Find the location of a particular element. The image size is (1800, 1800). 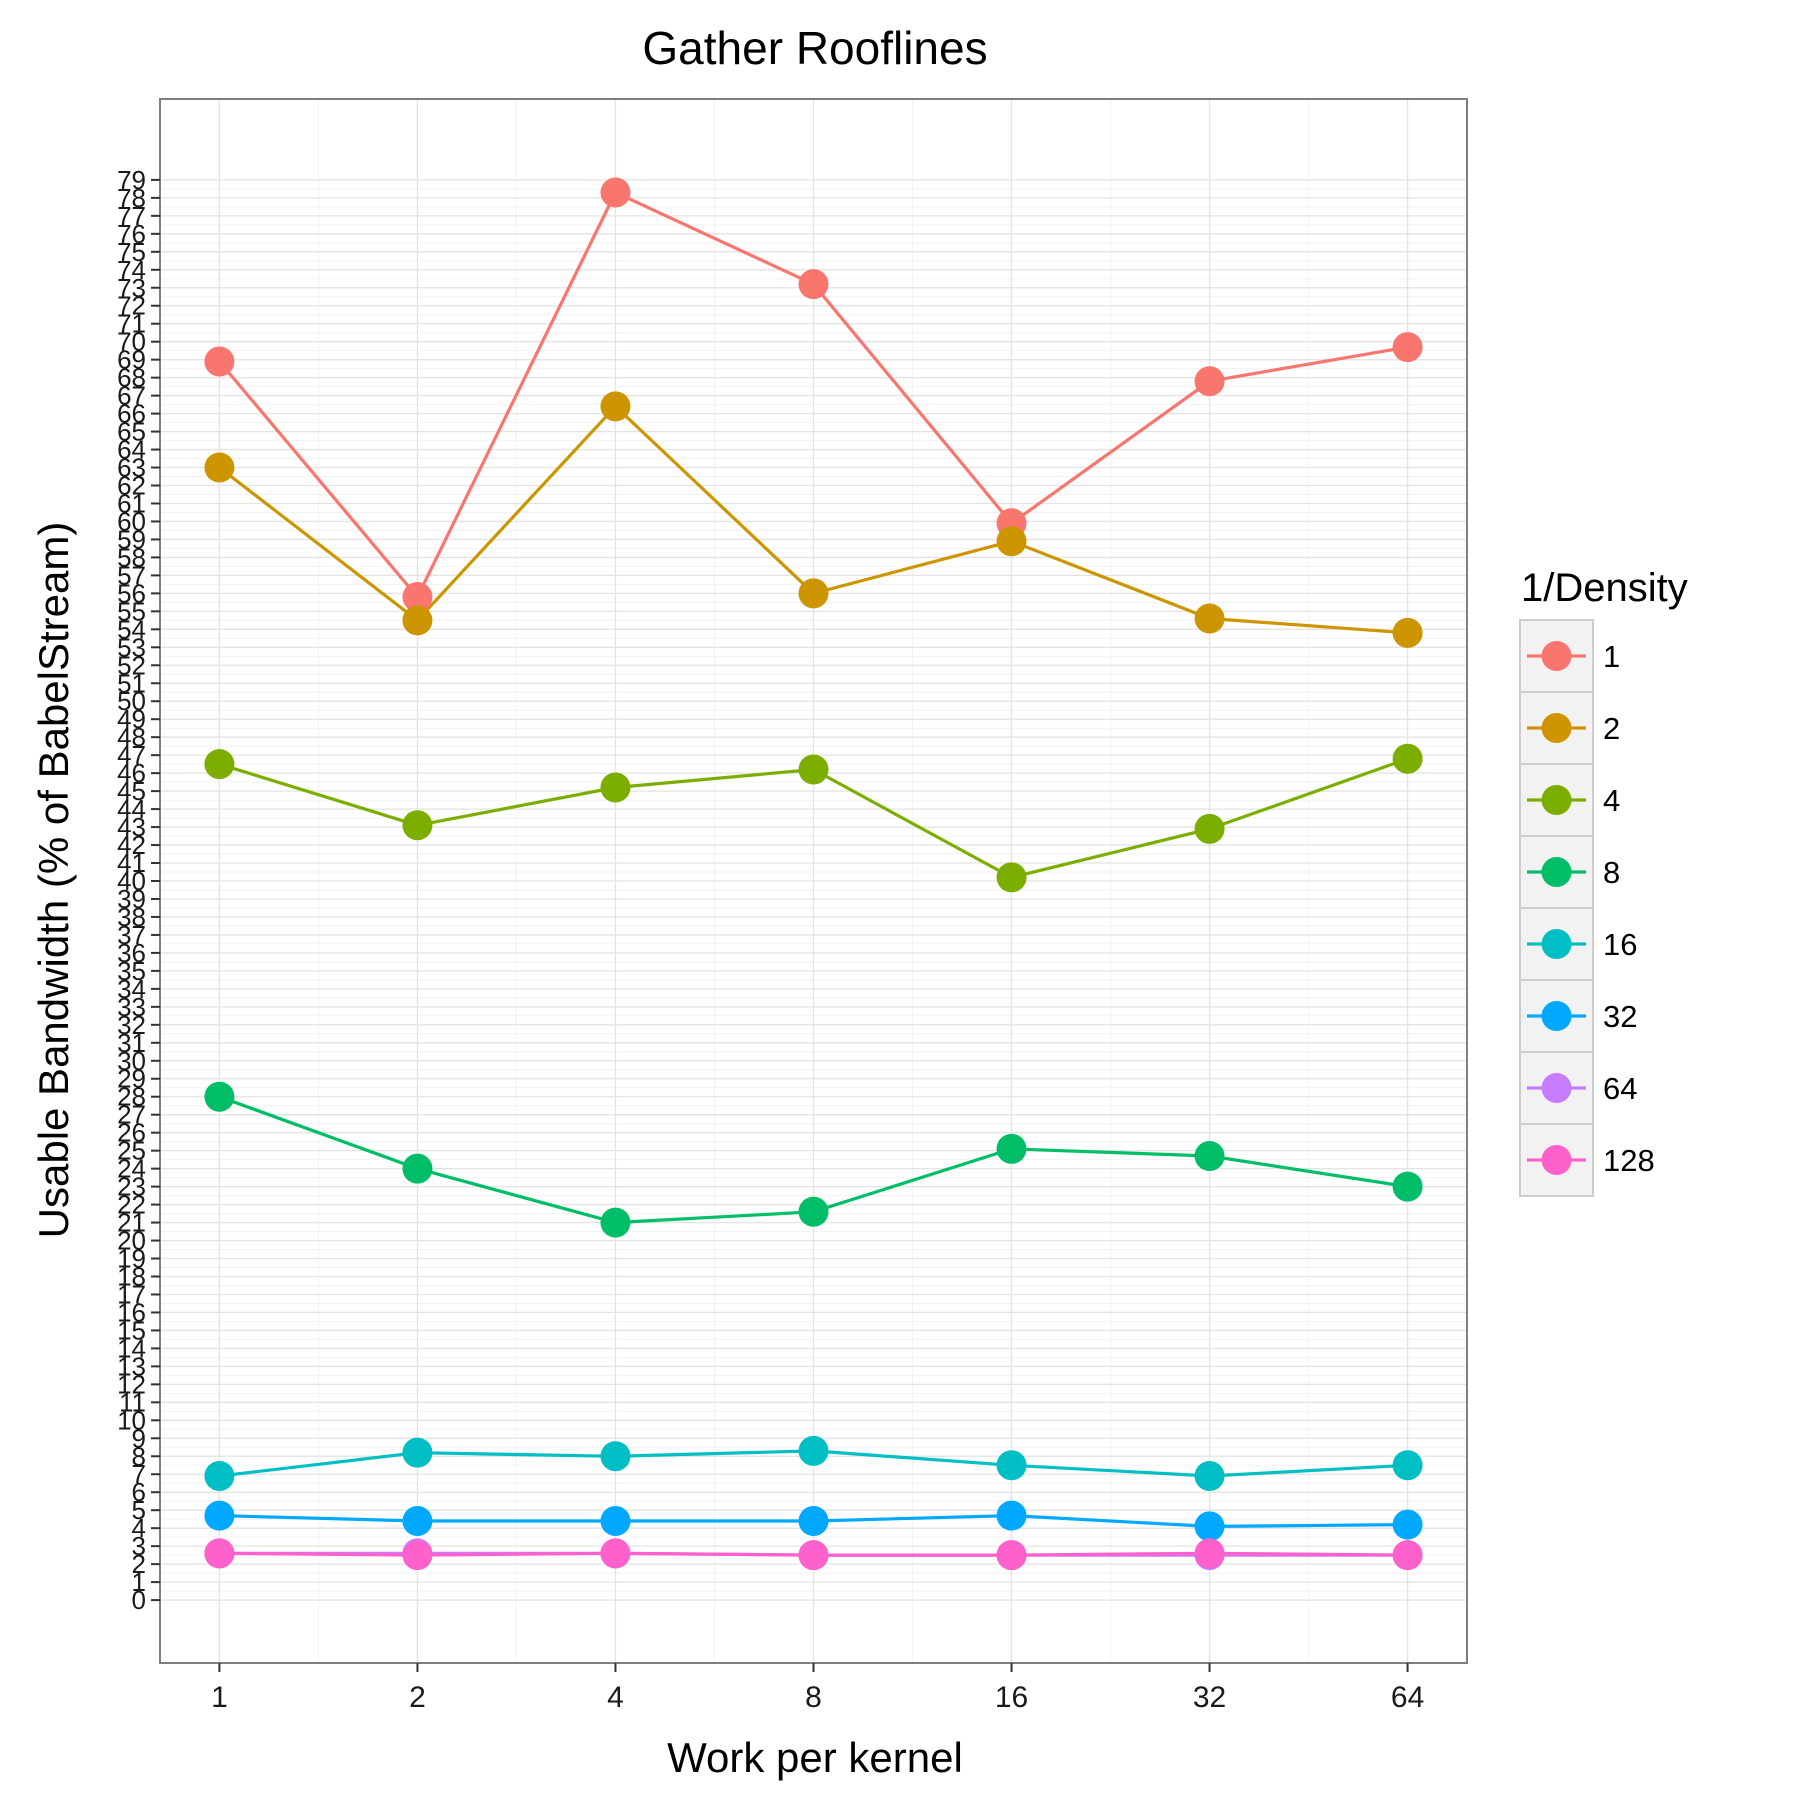

y-tick-label: 30 is located at coordinates (131, 1061).